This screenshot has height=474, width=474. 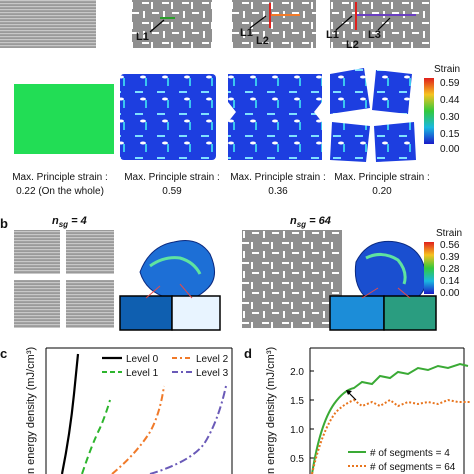 What do you see at coordinates (4, 223) in the screenshot?
I see `panel-b-letter: b` at bounding box center [4, 223].